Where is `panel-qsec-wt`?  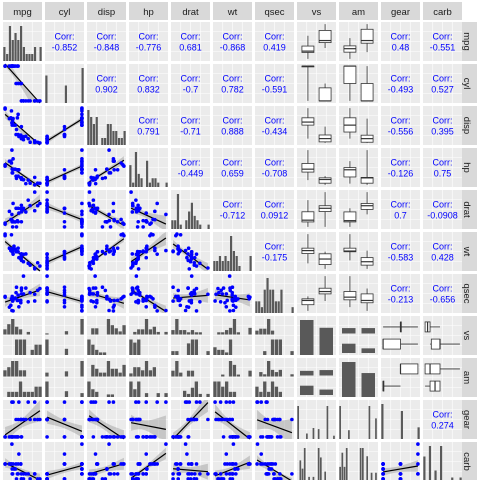
panel-qsec-wt is located at coordinates (232, 293).